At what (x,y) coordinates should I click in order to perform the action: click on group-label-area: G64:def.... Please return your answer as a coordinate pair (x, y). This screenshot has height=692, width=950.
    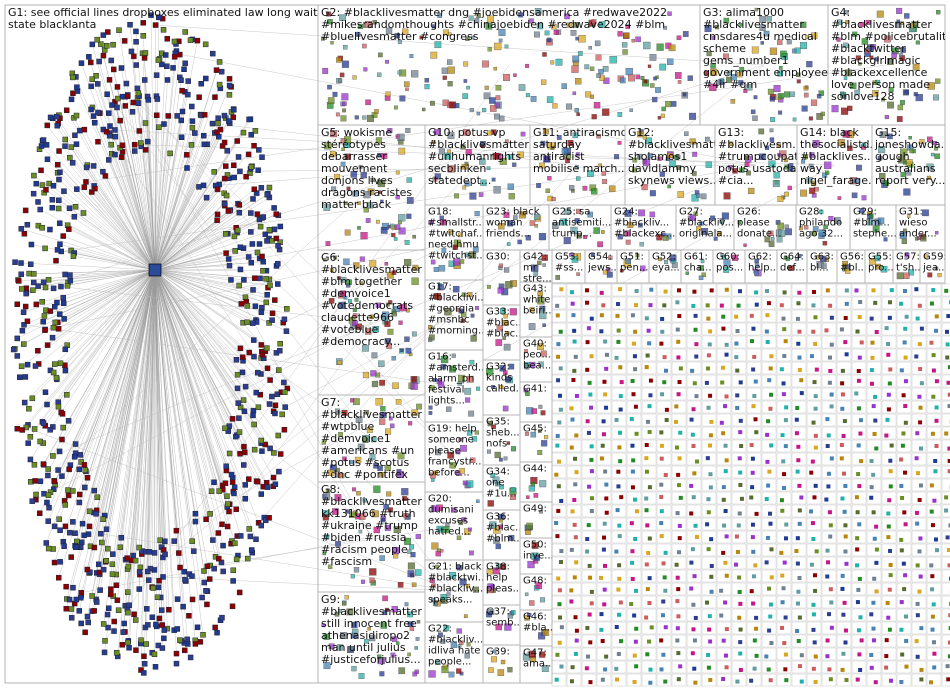
    Looking at the image, I should click on (792, 262).